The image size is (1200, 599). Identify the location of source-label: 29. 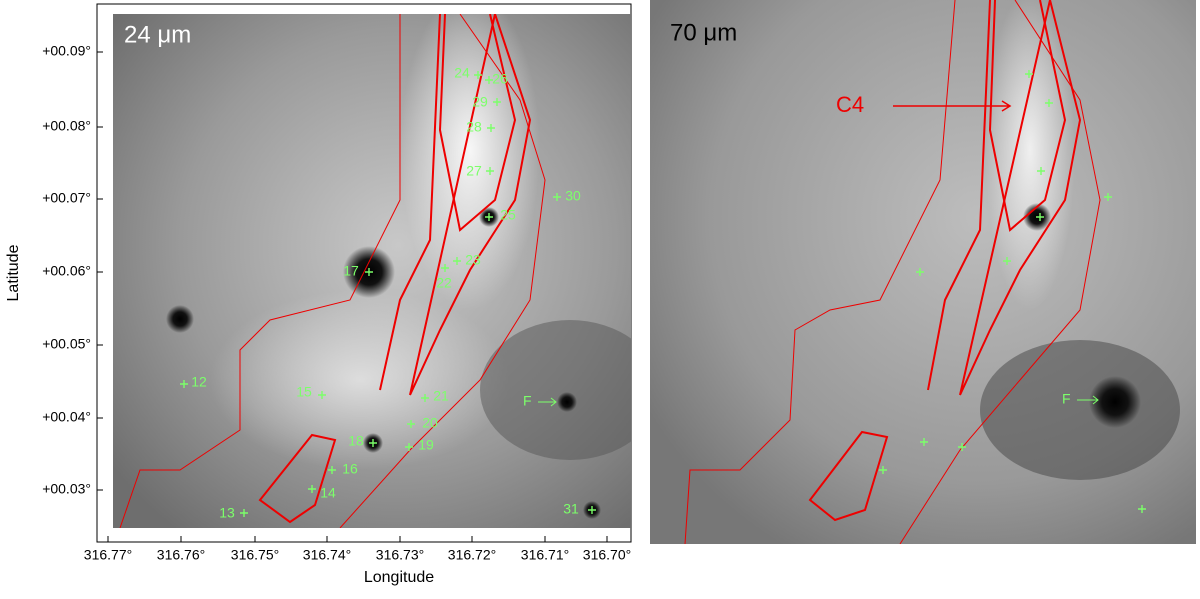
(480, 102).